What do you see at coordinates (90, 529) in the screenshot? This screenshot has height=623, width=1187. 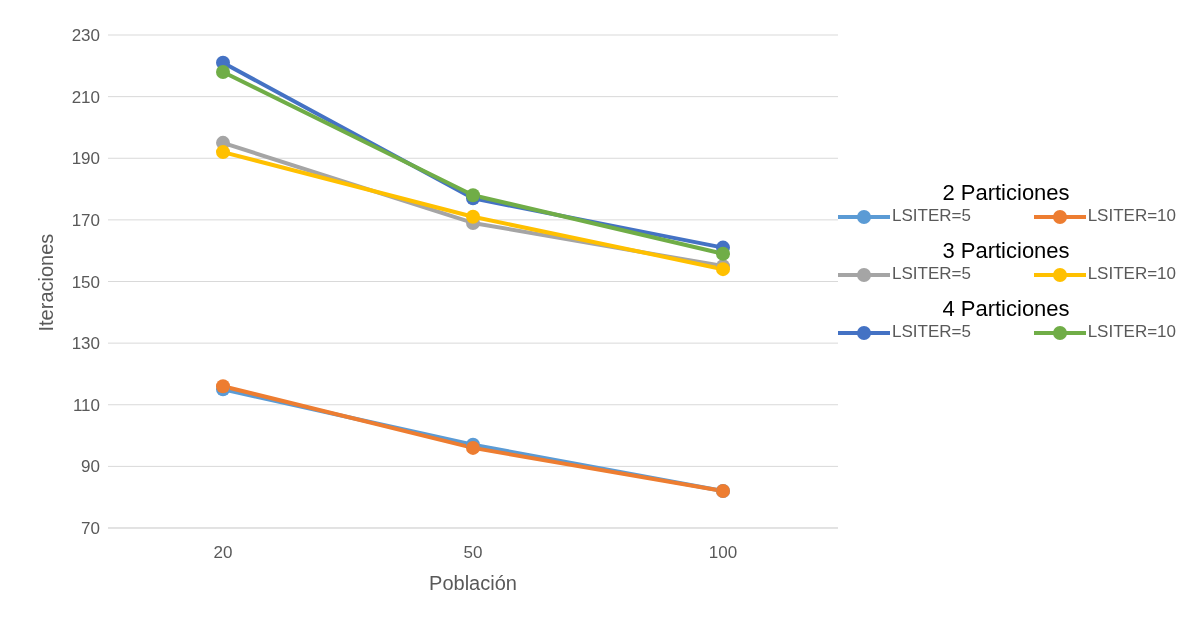 I see `y-tick-label: 70` at bounding box center [90, 529].